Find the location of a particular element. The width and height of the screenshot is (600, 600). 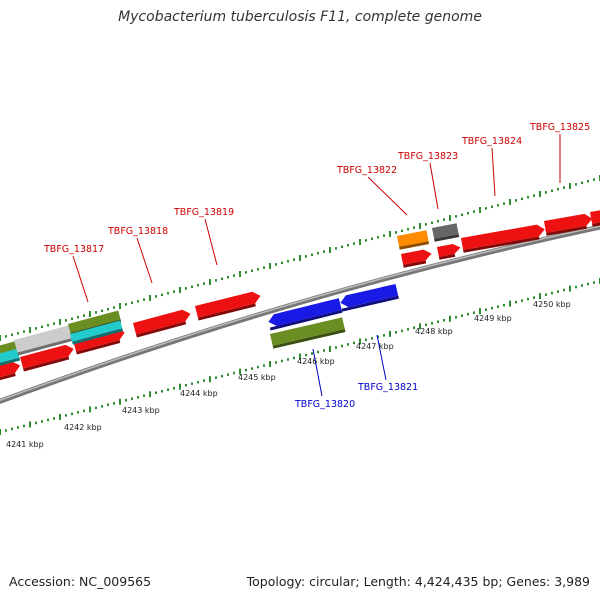

gene-label-tbfg-13817: TBFG_13817 is located at coordinates (73, 249).